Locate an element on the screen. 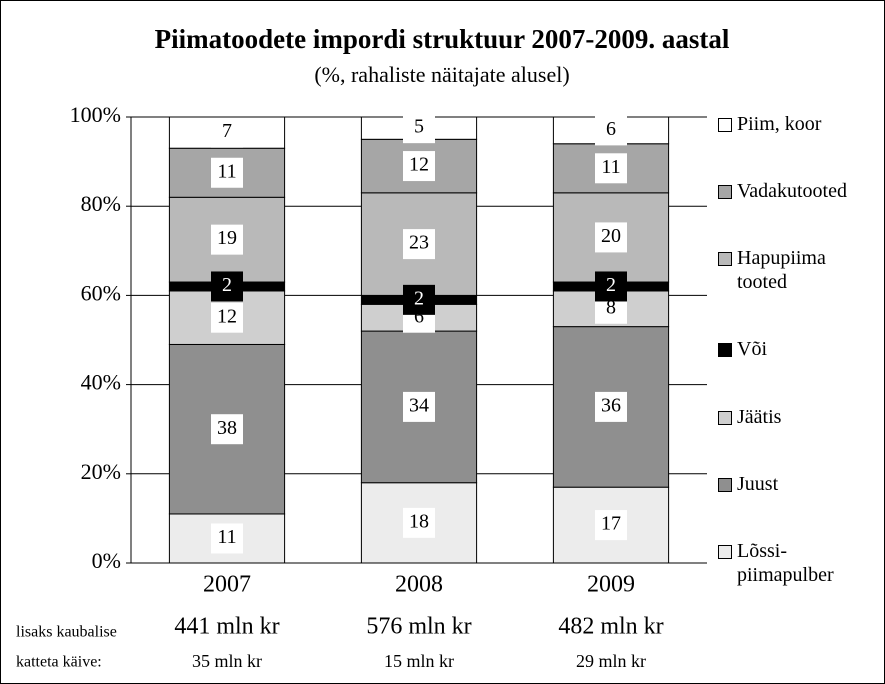  data-label: 23 is located at coordinates (419, 243).